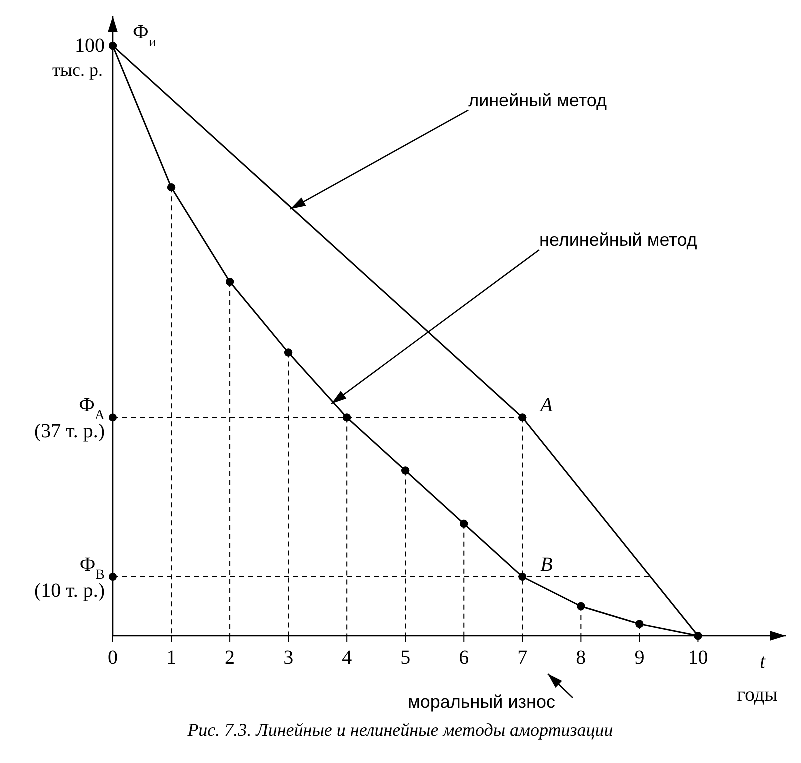  What do you see at coordinates (619, 240) in the screenshot?
I see `annotation: нелинейный метод` at bounding box center [619, 240].